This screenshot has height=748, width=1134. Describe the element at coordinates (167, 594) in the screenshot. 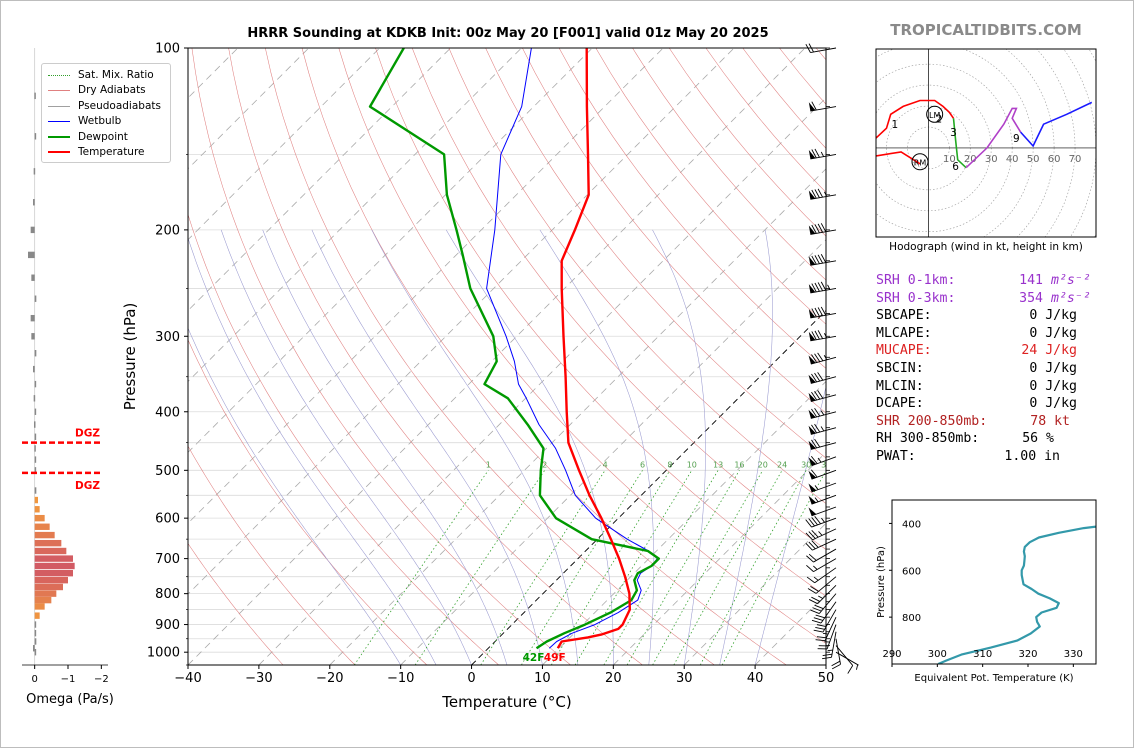

I see `y-tick-label: 800` at that location.